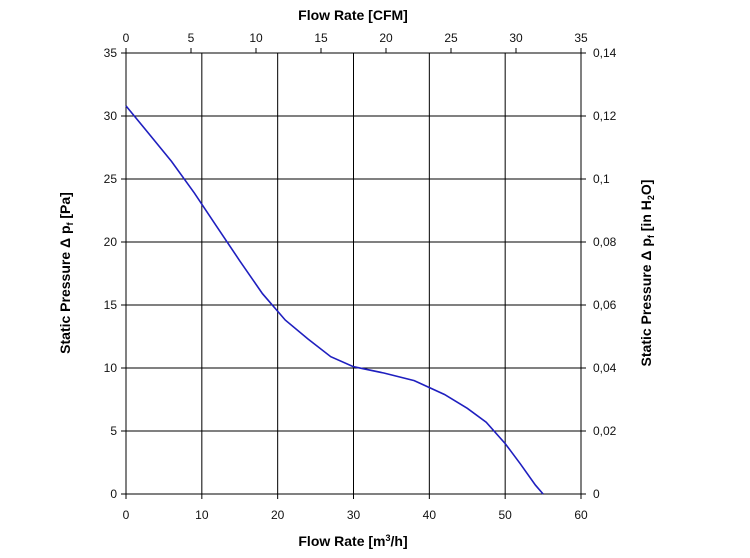  What do you see at coordinates (111, 179) in the screenshot?
I see `y-left-tick-label: 25` at bounding box center [111, 179].